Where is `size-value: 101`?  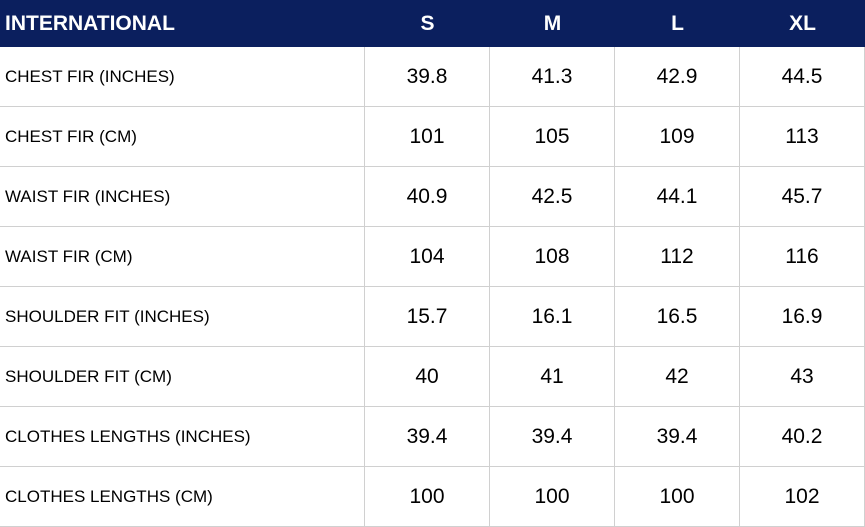
size-value: 101 is located at coordinates (427, 137).